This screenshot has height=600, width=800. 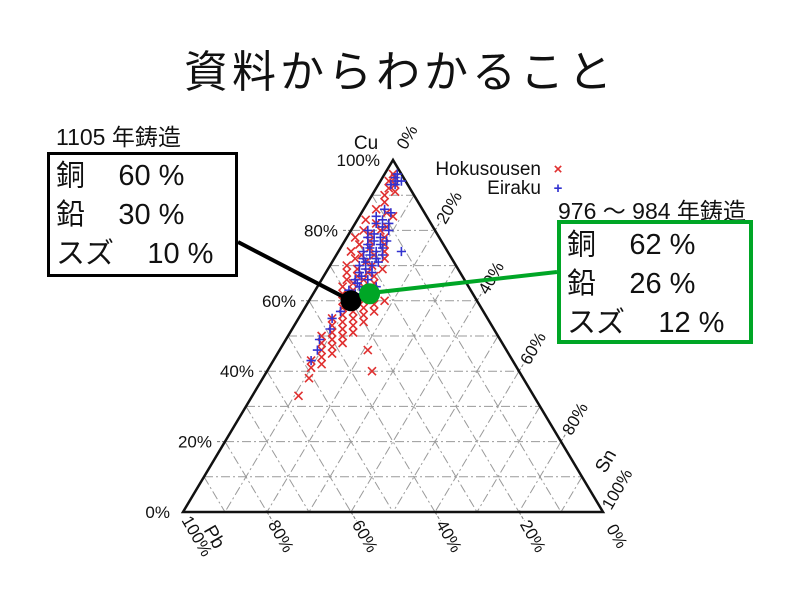 I want to click on composition-row: 鉛 26 %, so click(x=654, y=284).